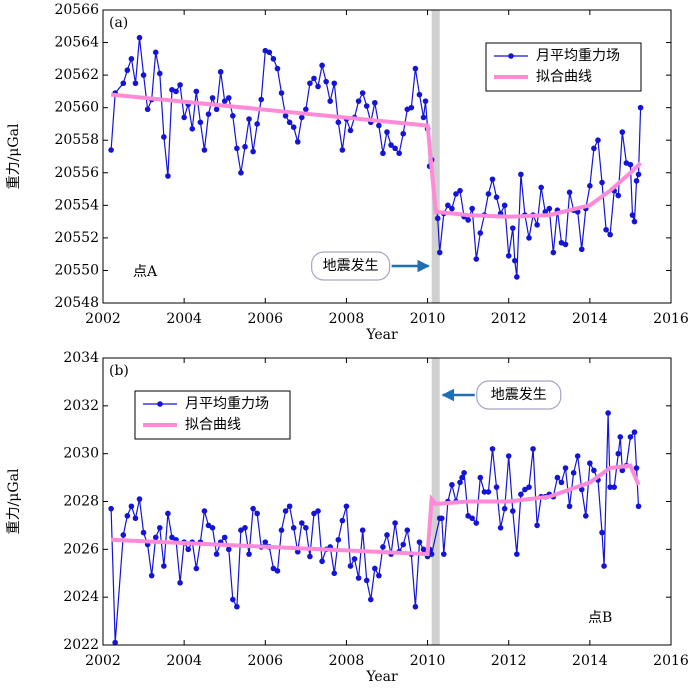  What do you see at coordinates (590, 319) in the screenshot?
I see `x-tick-label: 2014` at bounding box center [590, 319].